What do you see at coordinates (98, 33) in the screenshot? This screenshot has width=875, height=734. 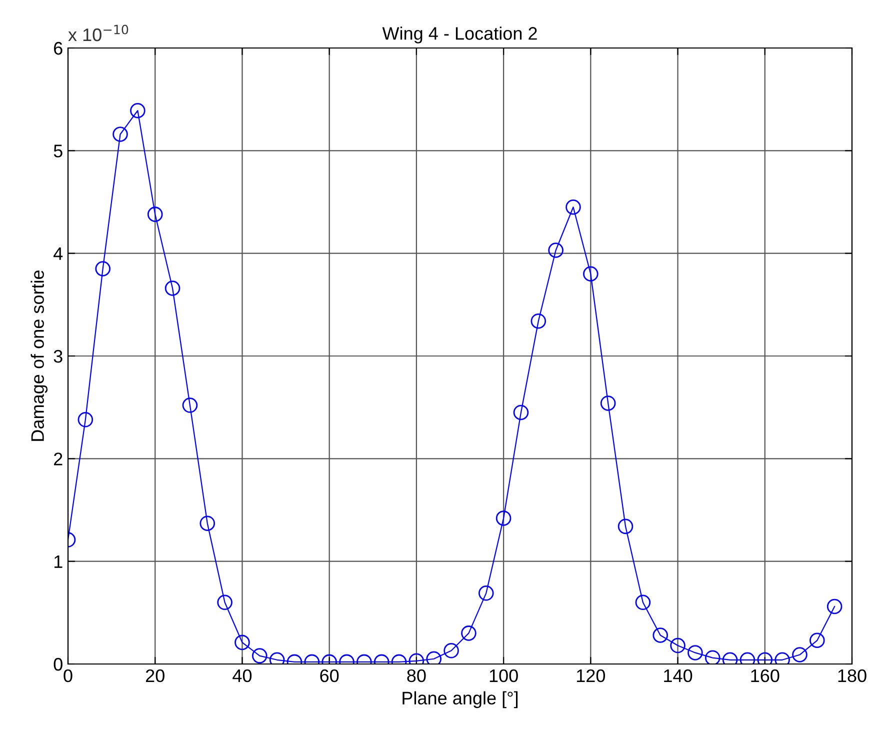 I see `text: x 10$^{−10}$` at bounding box center [98, 33].